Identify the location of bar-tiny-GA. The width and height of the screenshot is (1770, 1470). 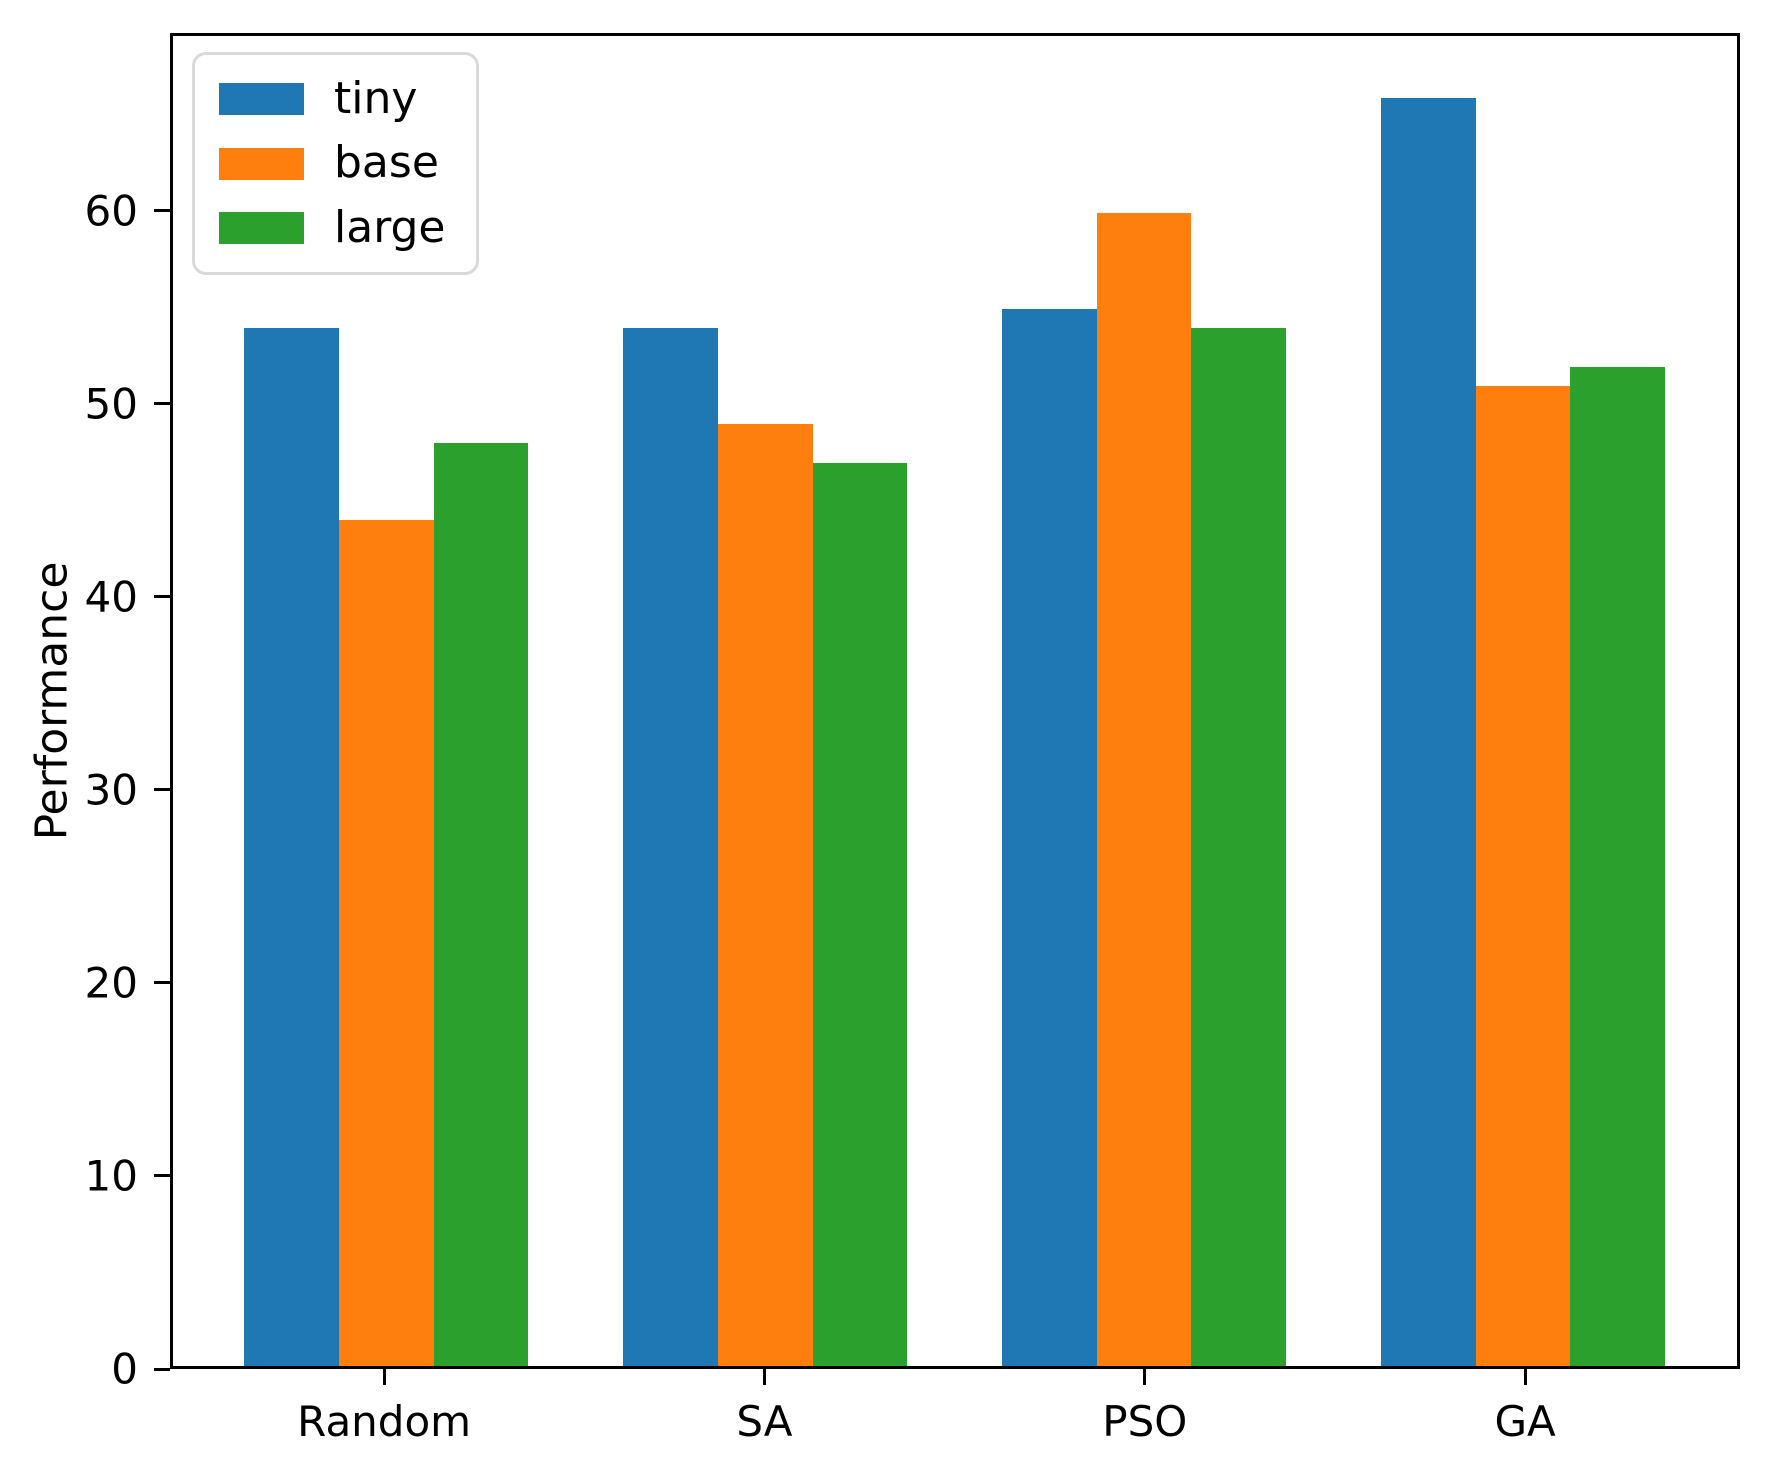
(1428, 731).